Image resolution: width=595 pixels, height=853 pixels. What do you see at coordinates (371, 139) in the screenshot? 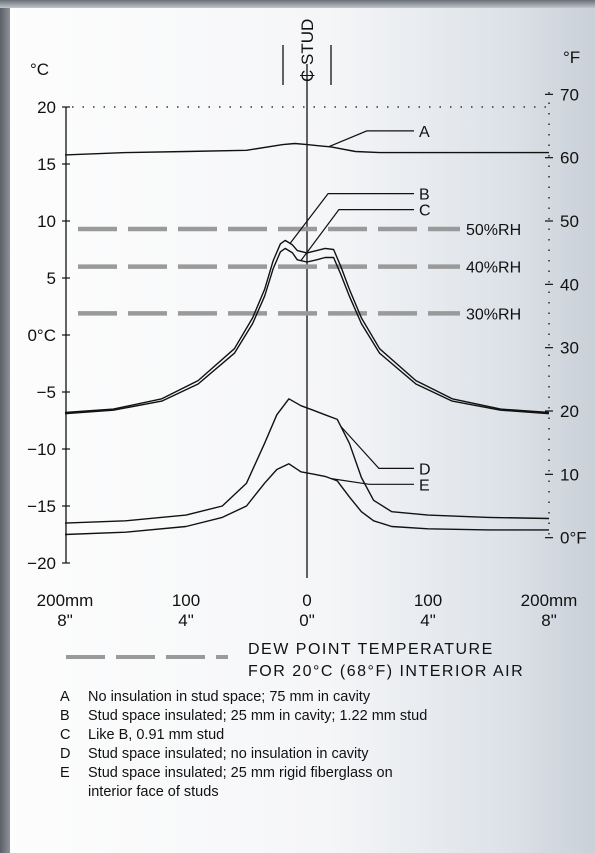
I see `leader-line-A` at bounding box center [371, 139].